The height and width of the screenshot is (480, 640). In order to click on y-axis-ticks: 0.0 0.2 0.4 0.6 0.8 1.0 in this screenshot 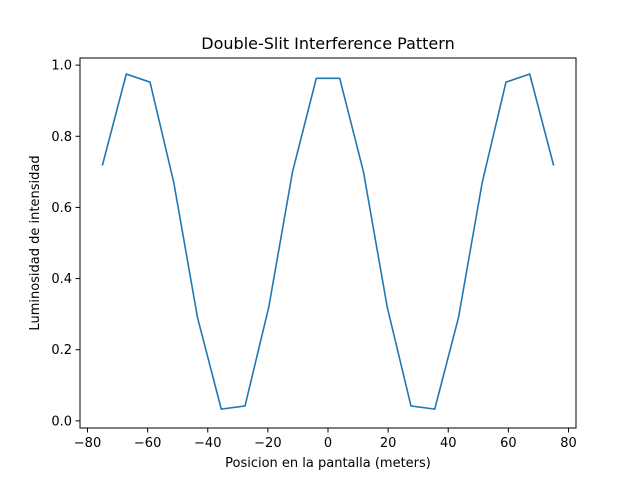, I will do `click(65, 244)`.